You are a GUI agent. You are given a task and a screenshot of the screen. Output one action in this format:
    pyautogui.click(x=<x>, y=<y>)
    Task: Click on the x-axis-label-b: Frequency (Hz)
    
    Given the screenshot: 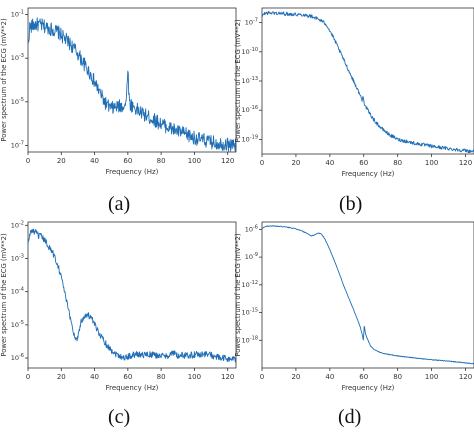 What is the action you would take?
    pyautogui.click(x=368, y=174)
    